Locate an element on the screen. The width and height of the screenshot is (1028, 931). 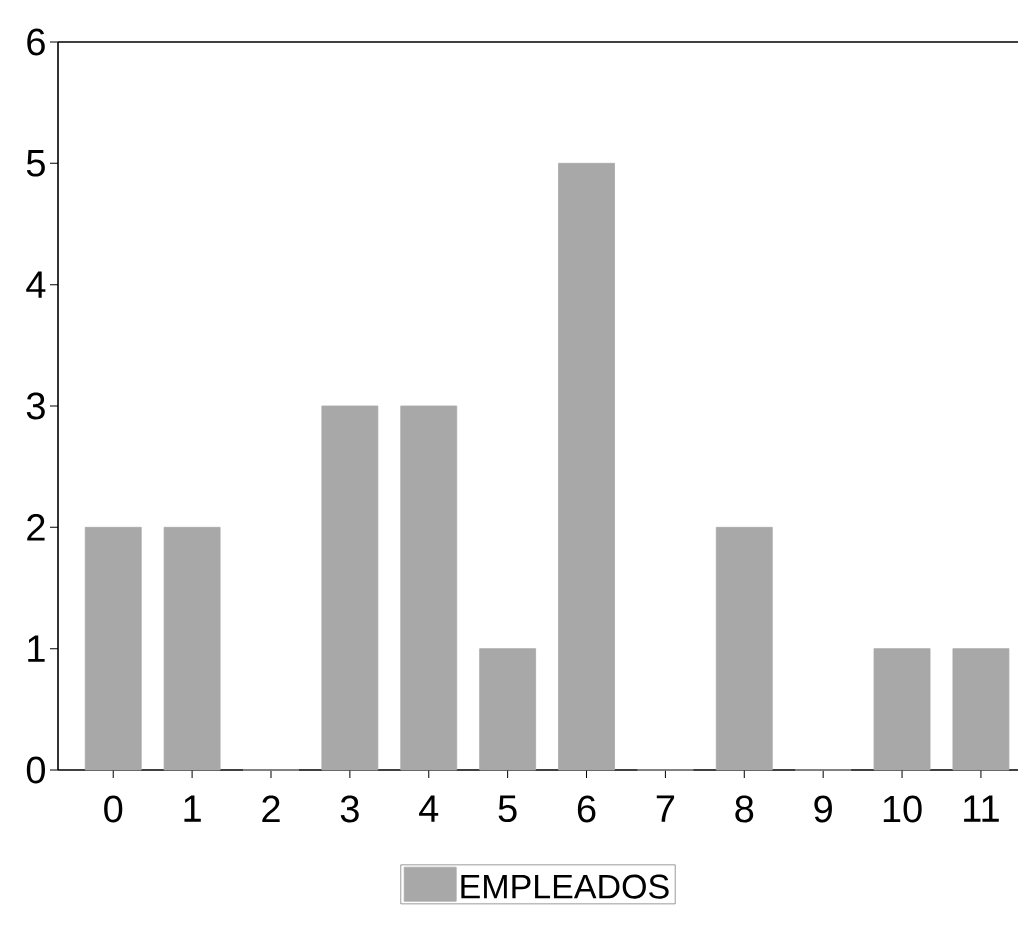
x-tick-label: 8 is located at coordinates (744, 809).